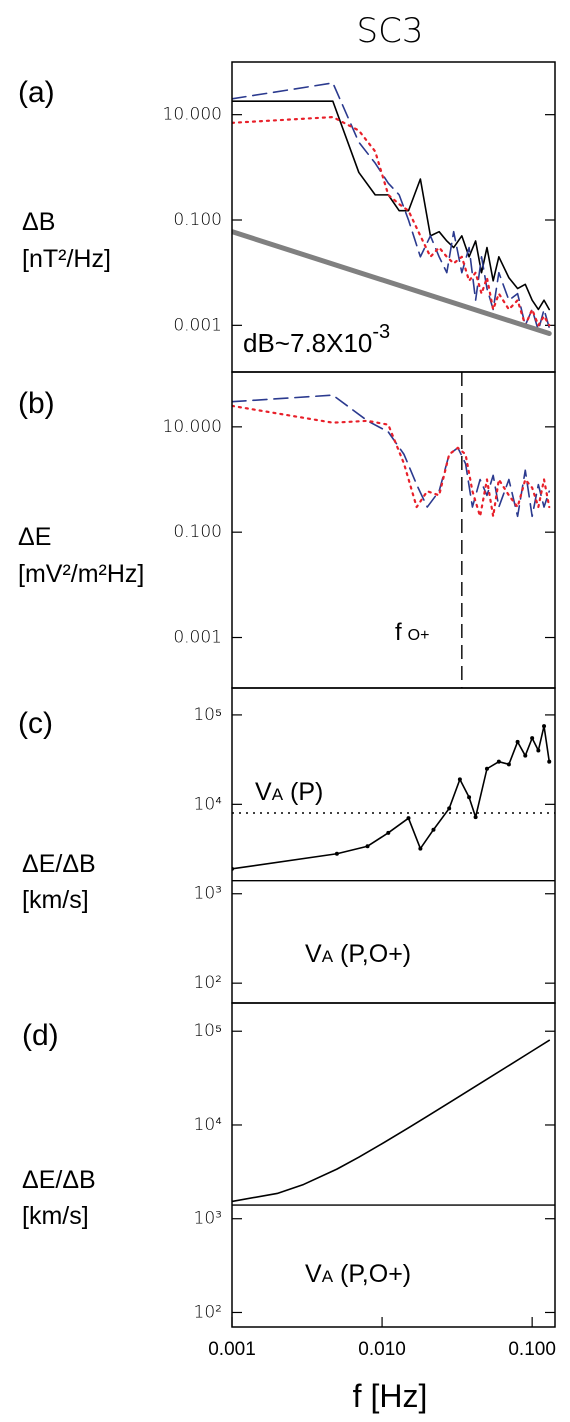 The image size is (570, 1422). What do you see at coordinates (36, 92) in the screenshot?
I see `panel-label: (a)` at bounding box center [36, 92].